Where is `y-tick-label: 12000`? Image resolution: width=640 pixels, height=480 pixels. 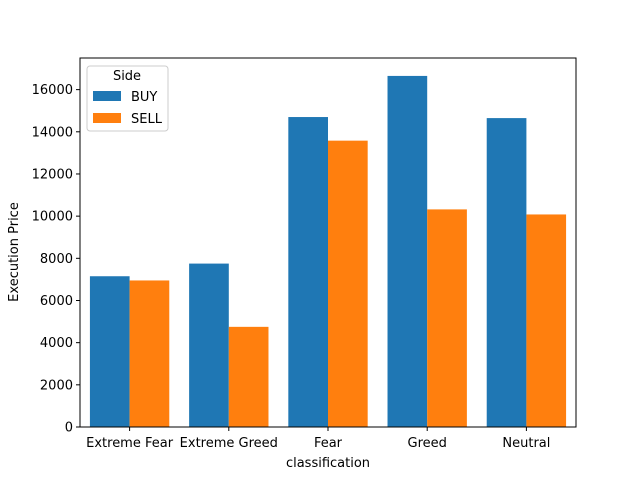 y-tick-label: 12000 is located at coordinates (52, 174).